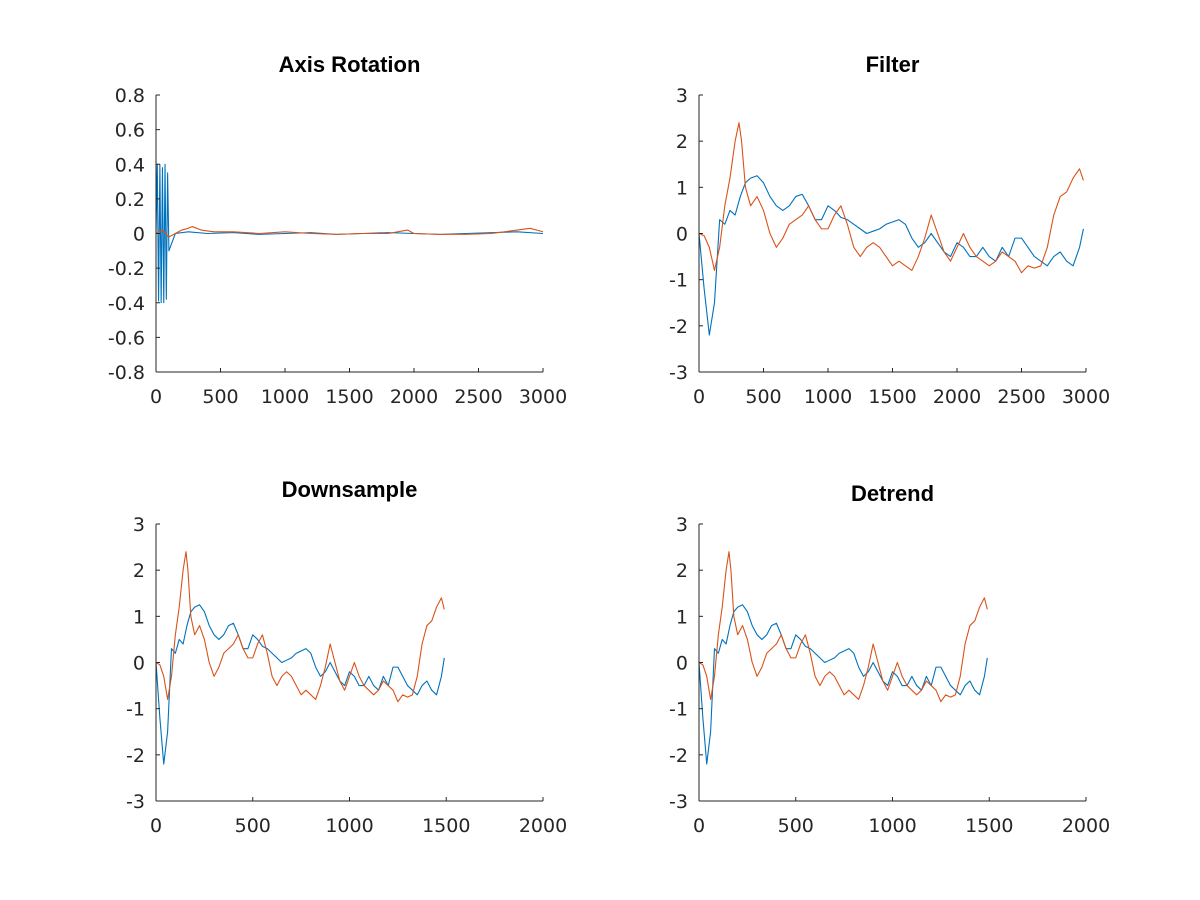 The width and height of the screenshot is (1200, 900). I want to click on y-tick-label: 0.8, so click(130, 96).